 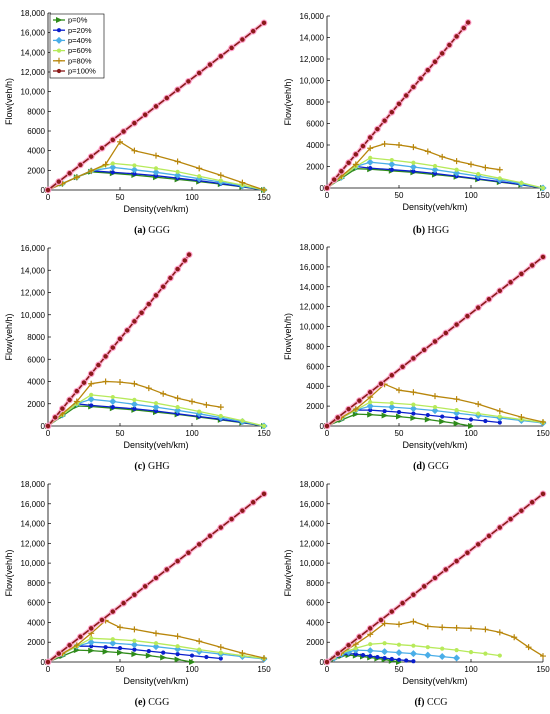 I want to click on y-tick-label: 6000, so click(x=36, y=603).